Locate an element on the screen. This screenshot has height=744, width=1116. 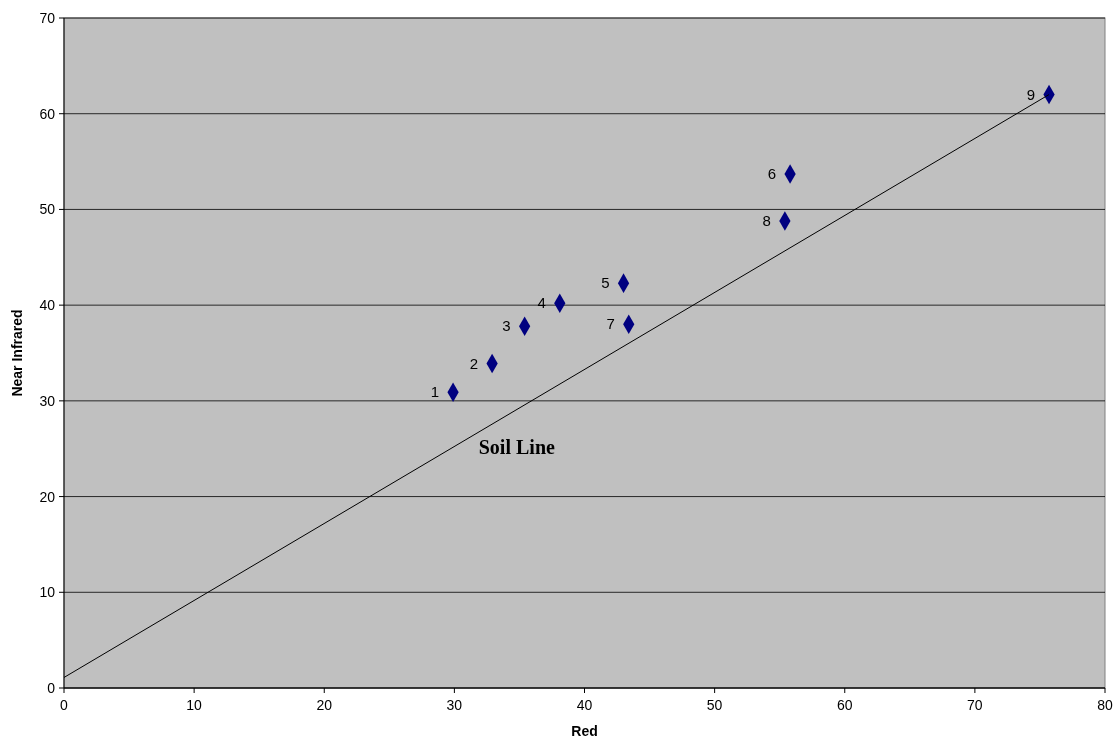
x-tick-label: 80 is located at coordinates (1105, 705).